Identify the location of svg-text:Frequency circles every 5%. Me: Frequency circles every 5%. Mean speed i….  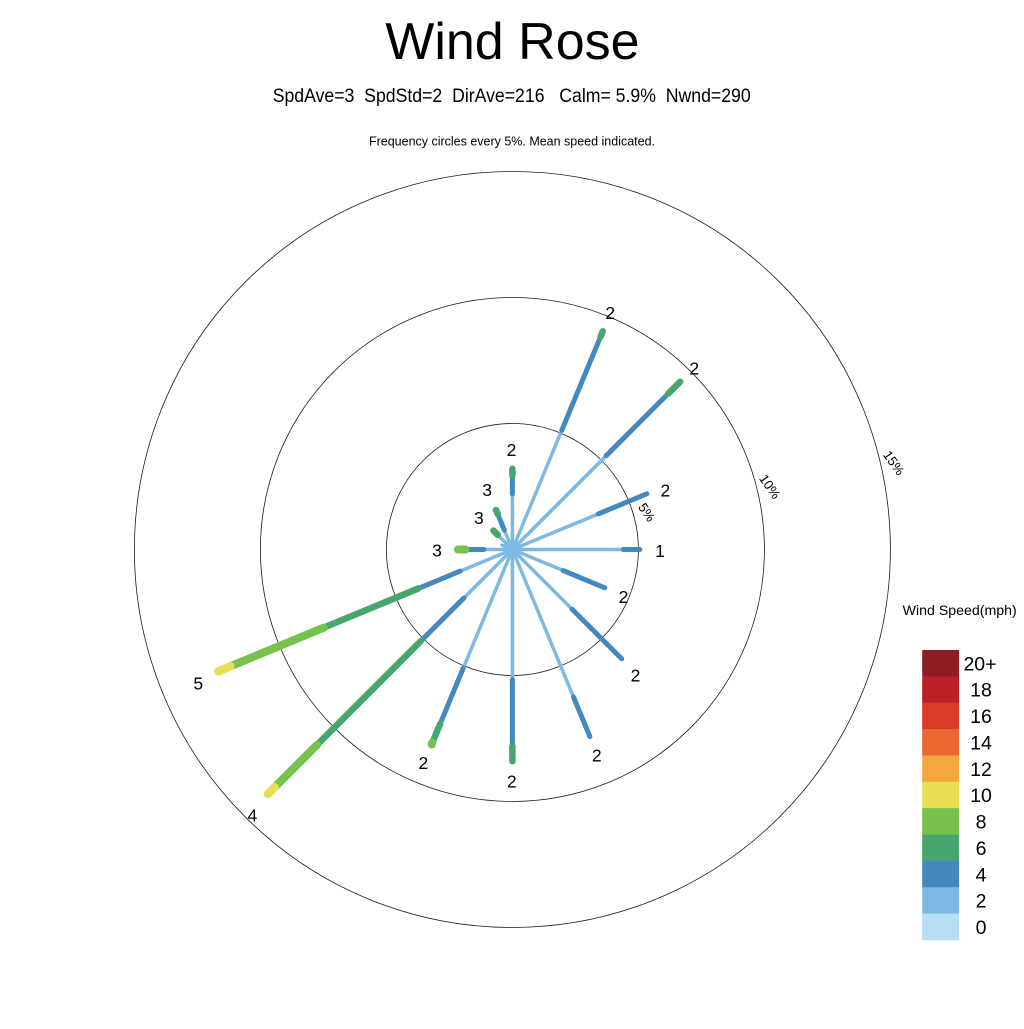
(512, 141).